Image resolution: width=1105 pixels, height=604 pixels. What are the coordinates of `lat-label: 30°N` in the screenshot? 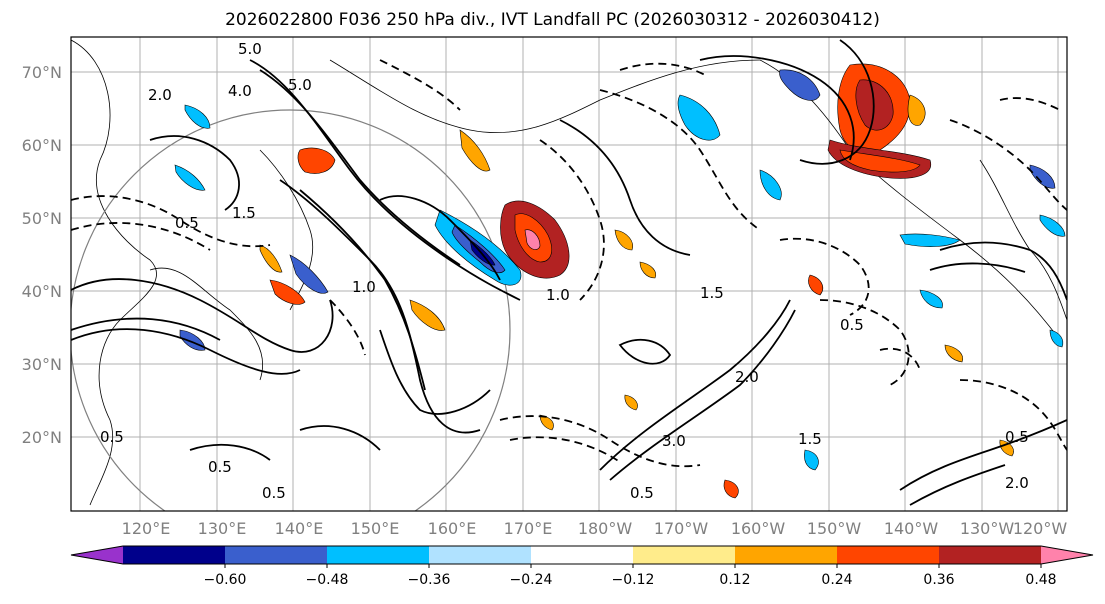 It's located at (42, 364).